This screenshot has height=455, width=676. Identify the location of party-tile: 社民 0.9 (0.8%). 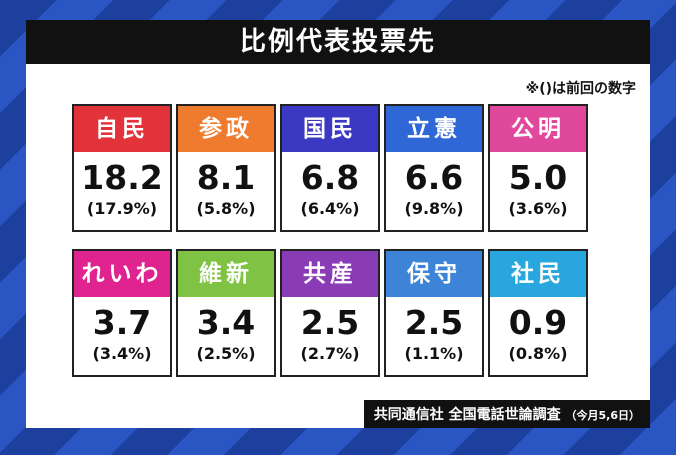
(538, 313).